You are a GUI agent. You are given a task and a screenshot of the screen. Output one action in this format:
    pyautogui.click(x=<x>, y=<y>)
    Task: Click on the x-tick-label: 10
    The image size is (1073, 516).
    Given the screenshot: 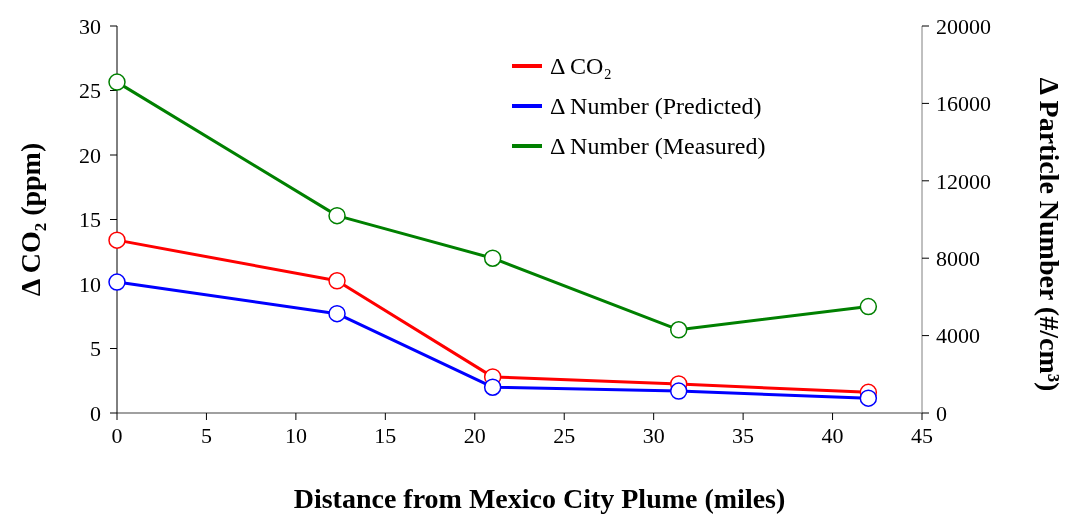 What is the action you would take?
    pyautogui.click(x=295, y=435)
    